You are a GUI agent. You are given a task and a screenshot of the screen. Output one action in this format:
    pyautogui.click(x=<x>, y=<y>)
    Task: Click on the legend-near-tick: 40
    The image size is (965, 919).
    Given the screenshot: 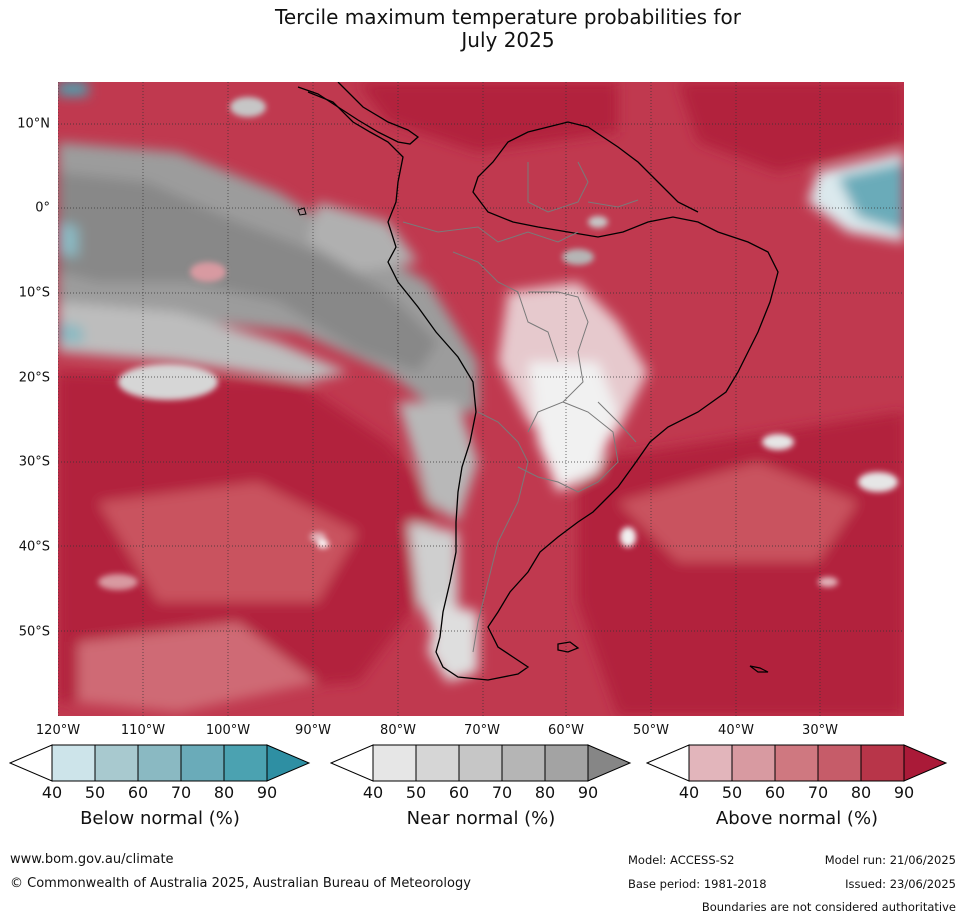 What is the action you would take?
    pyautogui.click(x=373, y=792)
    